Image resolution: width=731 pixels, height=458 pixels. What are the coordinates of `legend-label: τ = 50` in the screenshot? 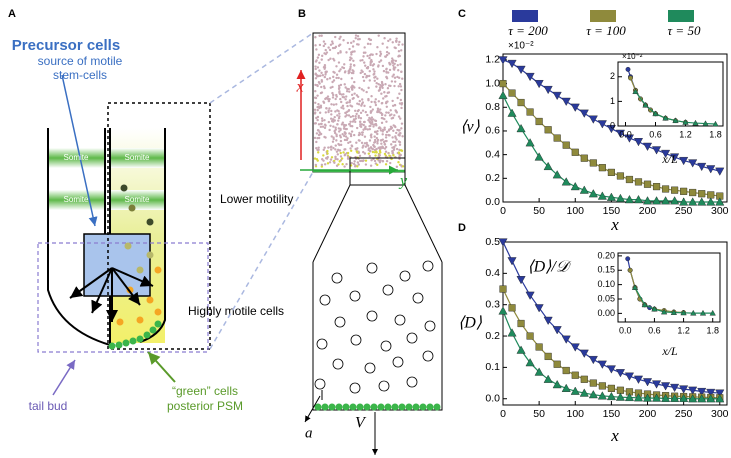 It's located at (684, 30).